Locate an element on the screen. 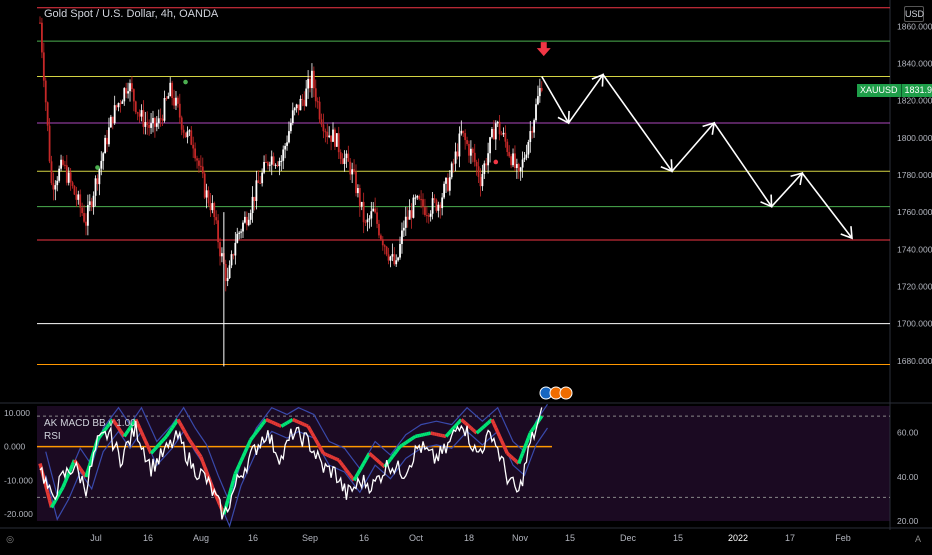  macd-tick-label: -20.000 is located at coordinates (18, 514).